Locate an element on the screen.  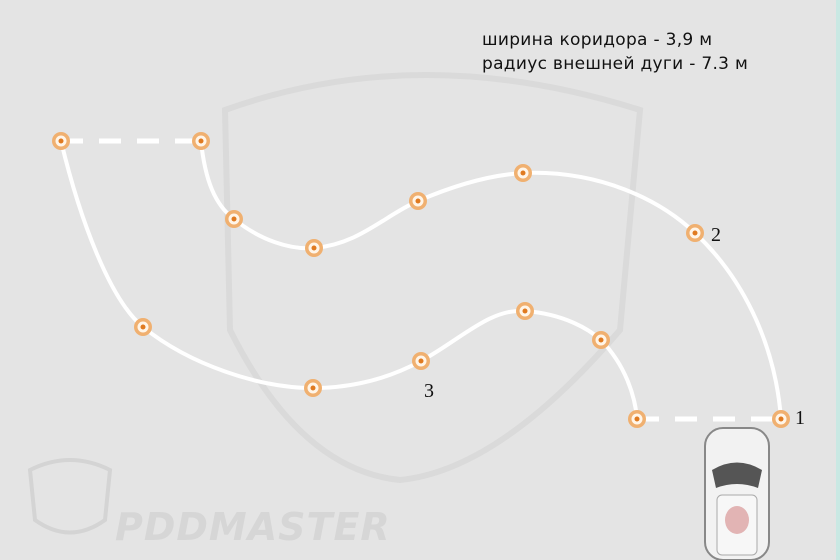
marker-1: 1 is located at coordinates (800, 418).